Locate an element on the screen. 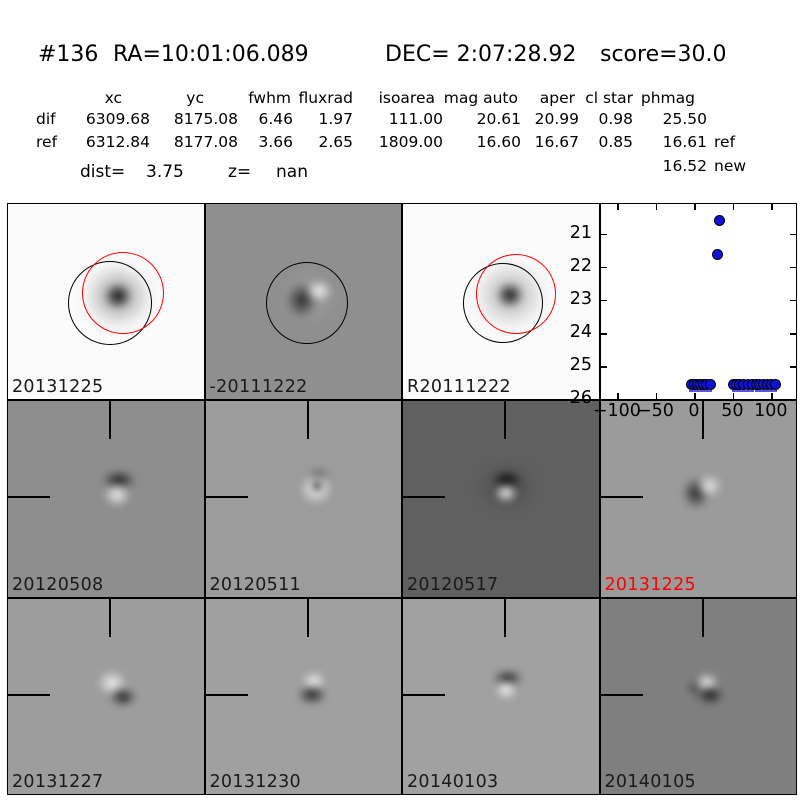 The image size is (800, 800). x-tick-label: −100 is located at coordinates (616, 411).